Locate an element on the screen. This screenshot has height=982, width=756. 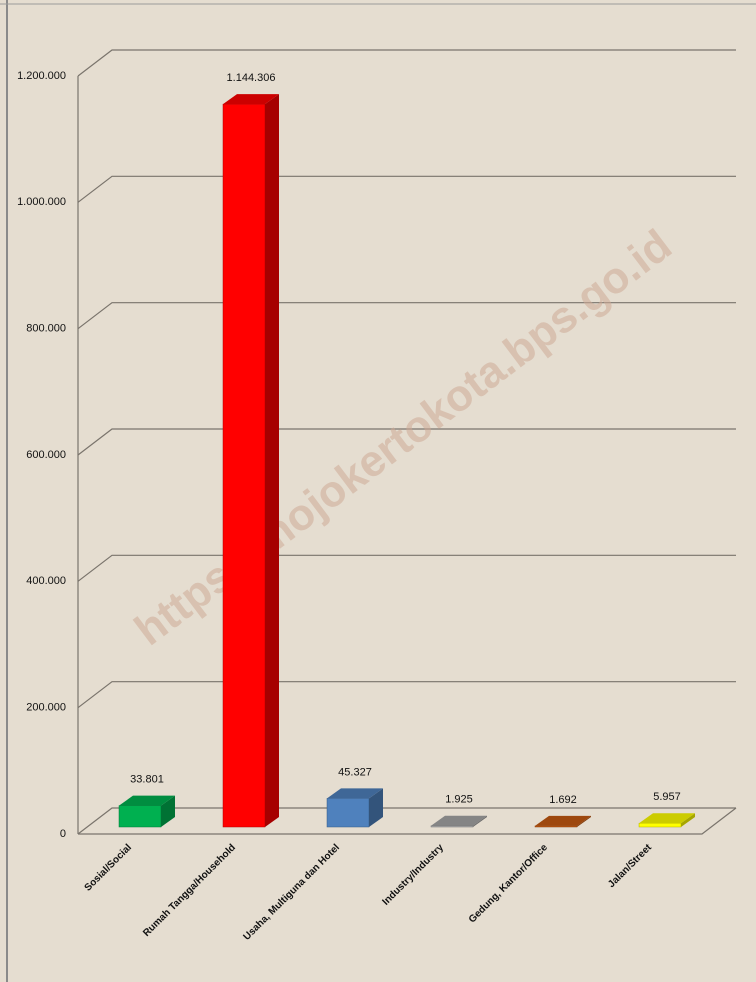
y-tick-label: 0 is located at coordinates (63, 834).